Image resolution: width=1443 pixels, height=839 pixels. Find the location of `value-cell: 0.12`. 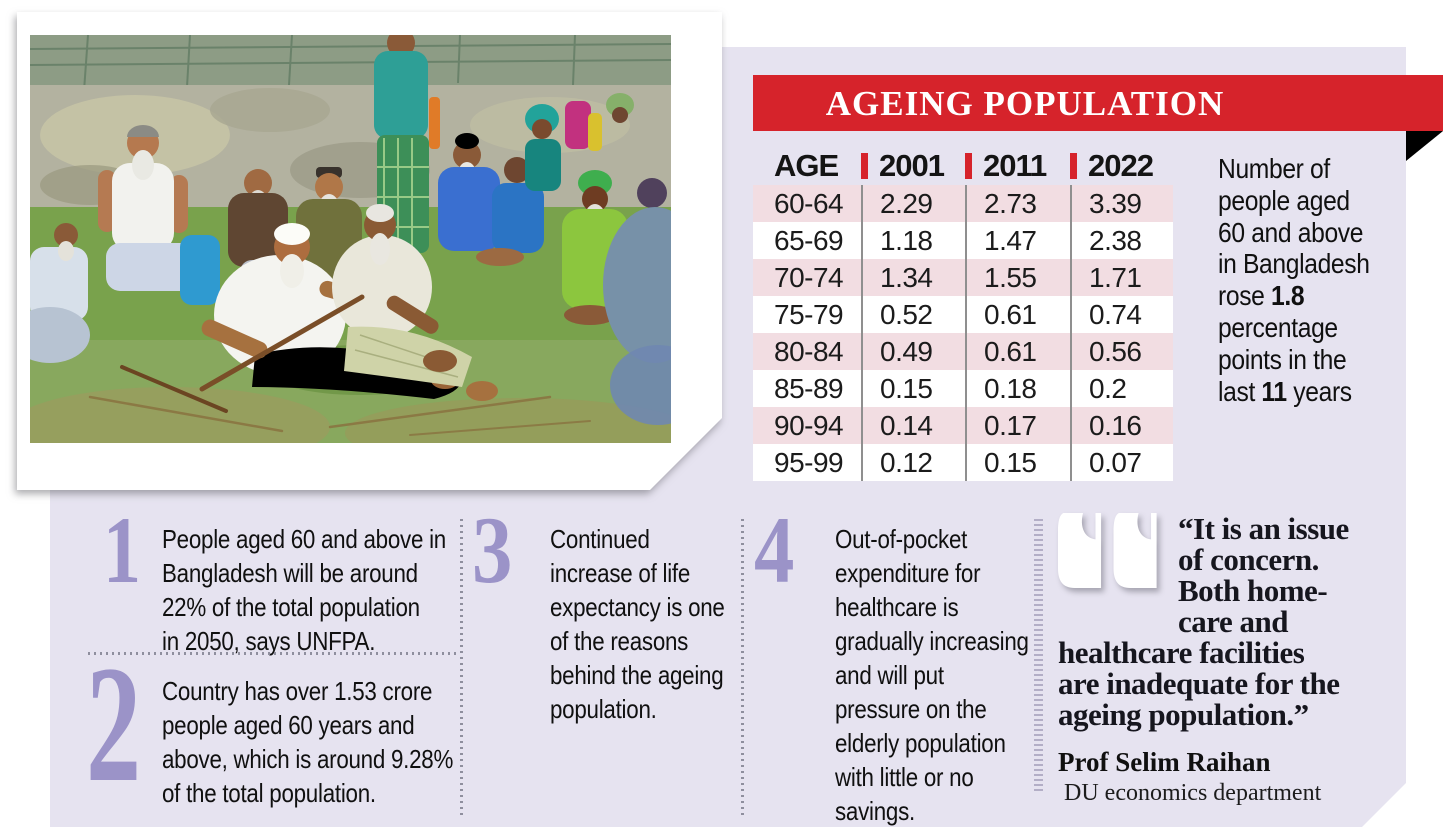

value-cell: 0.12 is located at coordinates (913, 462).